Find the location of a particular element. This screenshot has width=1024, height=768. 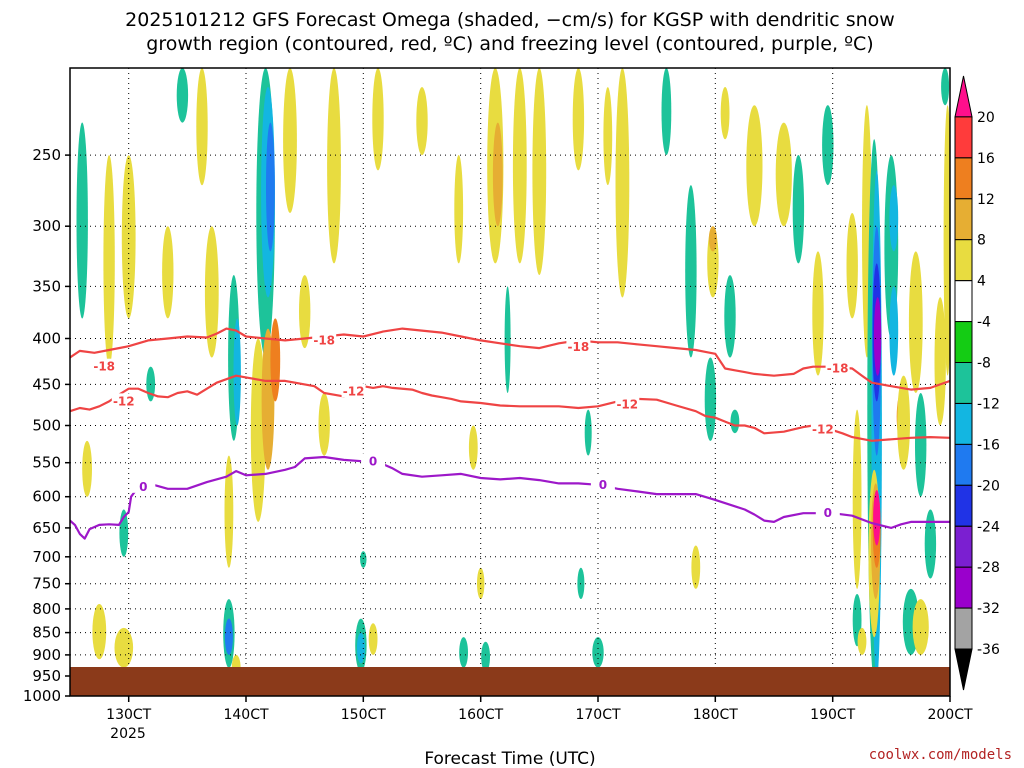

ground-surface is located at coordinates (510, 681).